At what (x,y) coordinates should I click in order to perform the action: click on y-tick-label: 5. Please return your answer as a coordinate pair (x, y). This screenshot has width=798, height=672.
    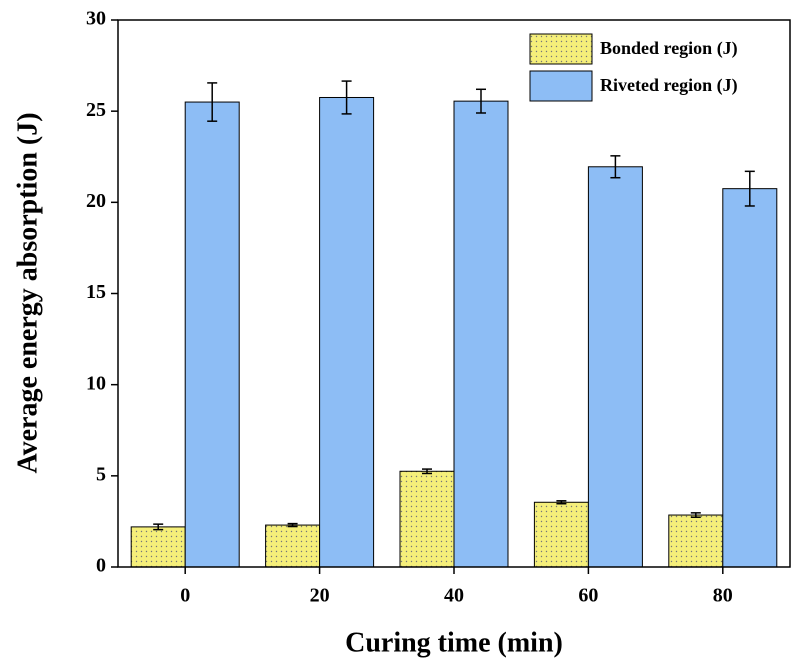
    Looking at the image, I should click on (101, 474).